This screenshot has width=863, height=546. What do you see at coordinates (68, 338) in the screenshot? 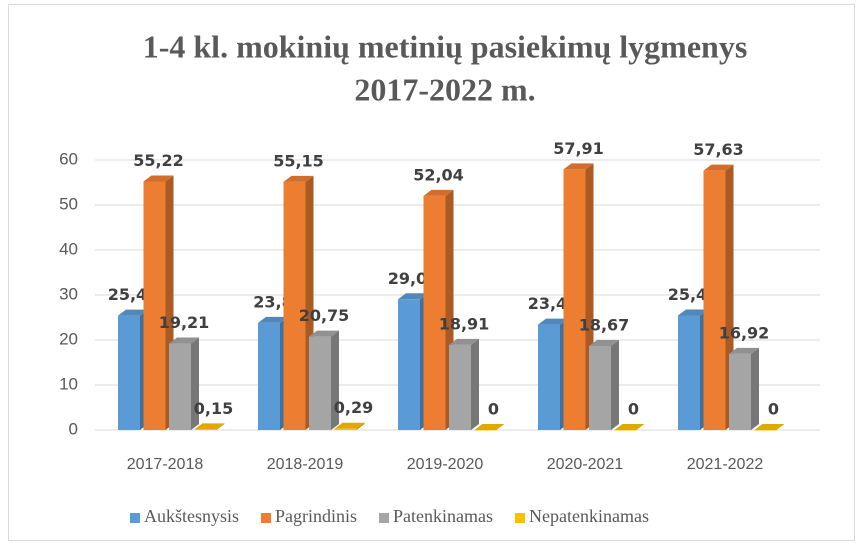
I see `y-tick-label: 20` at bounding box center [68, 338].